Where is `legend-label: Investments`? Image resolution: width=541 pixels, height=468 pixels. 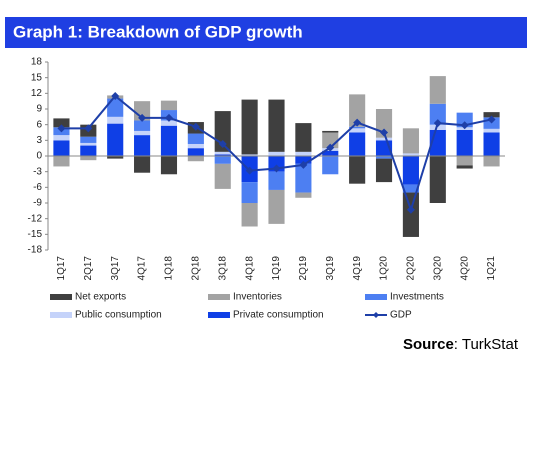
legend-label: Investments is located at coordinates (417, 297).